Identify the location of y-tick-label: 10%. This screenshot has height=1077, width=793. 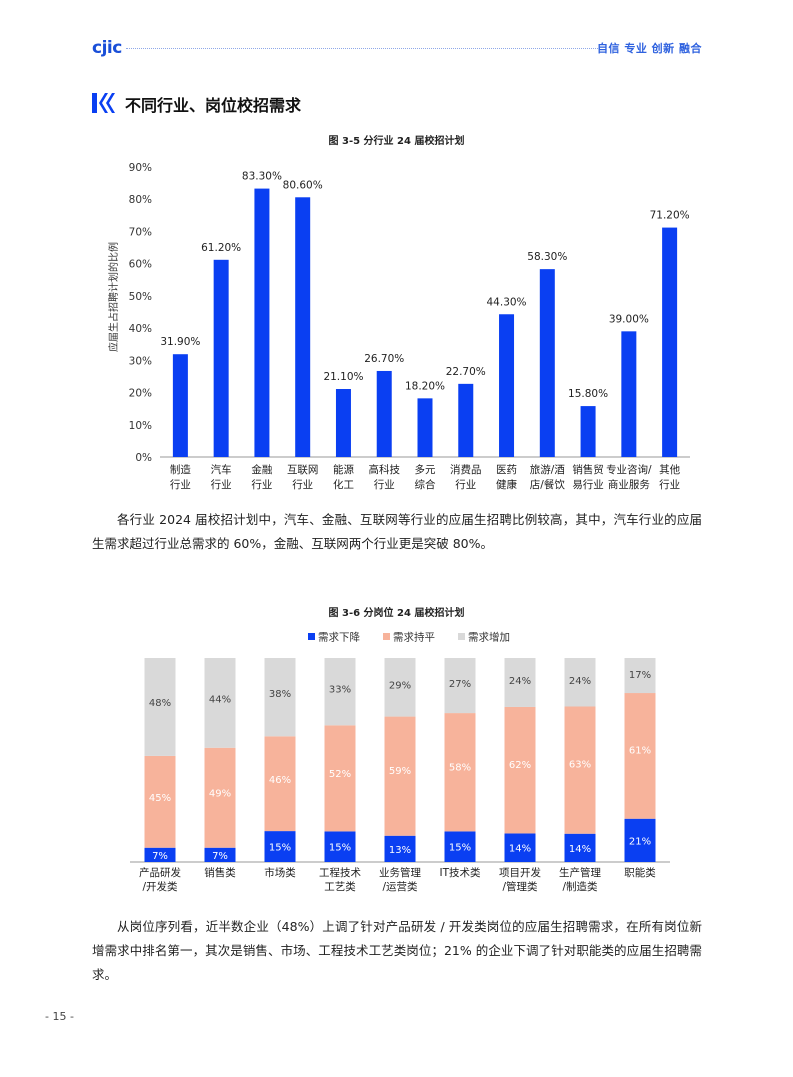
(140, 426).